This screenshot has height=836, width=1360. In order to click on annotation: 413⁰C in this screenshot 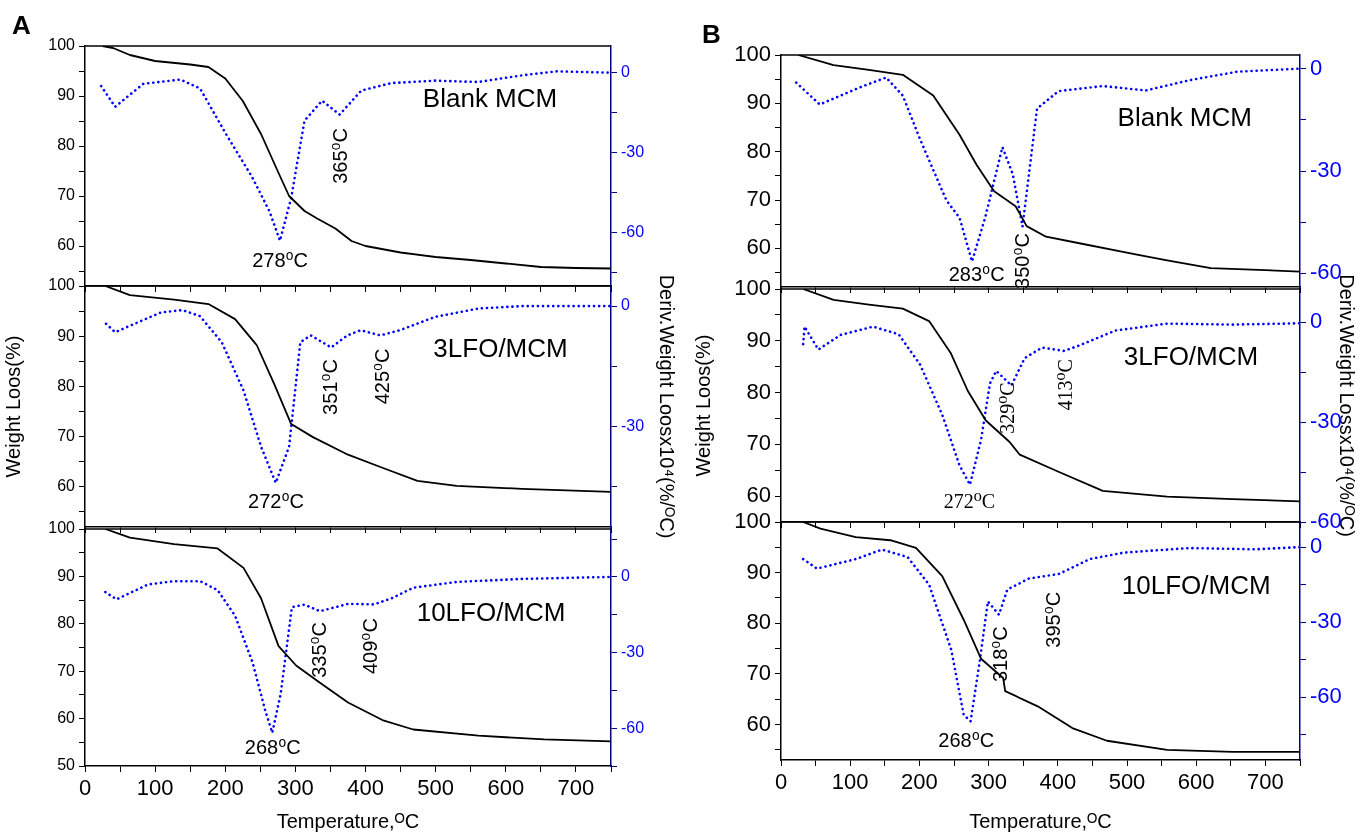, I will do `click(1065, 385)`.